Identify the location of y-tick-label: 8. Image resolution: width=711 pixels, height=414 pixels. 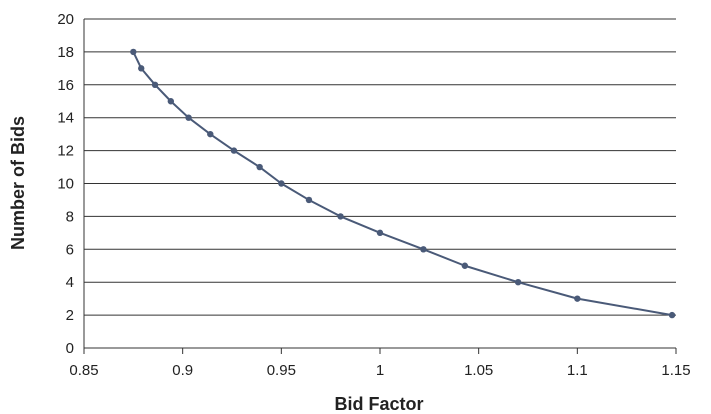
(70, 216).